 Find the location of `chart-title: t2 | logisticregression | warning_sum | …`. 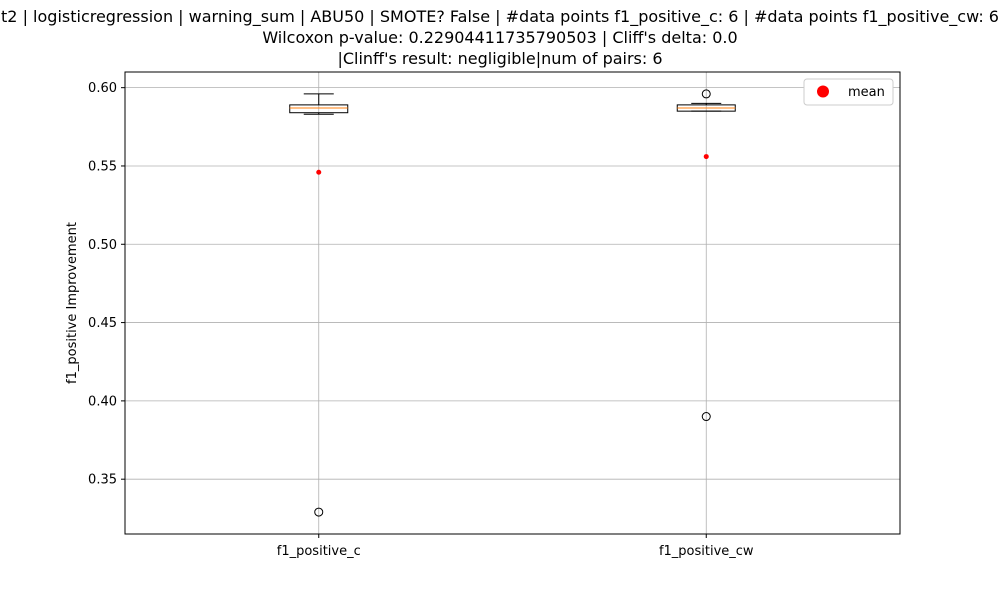

chart-title: t2 | logisticregression | warning_sum | … is located at coordinates (500, 35).